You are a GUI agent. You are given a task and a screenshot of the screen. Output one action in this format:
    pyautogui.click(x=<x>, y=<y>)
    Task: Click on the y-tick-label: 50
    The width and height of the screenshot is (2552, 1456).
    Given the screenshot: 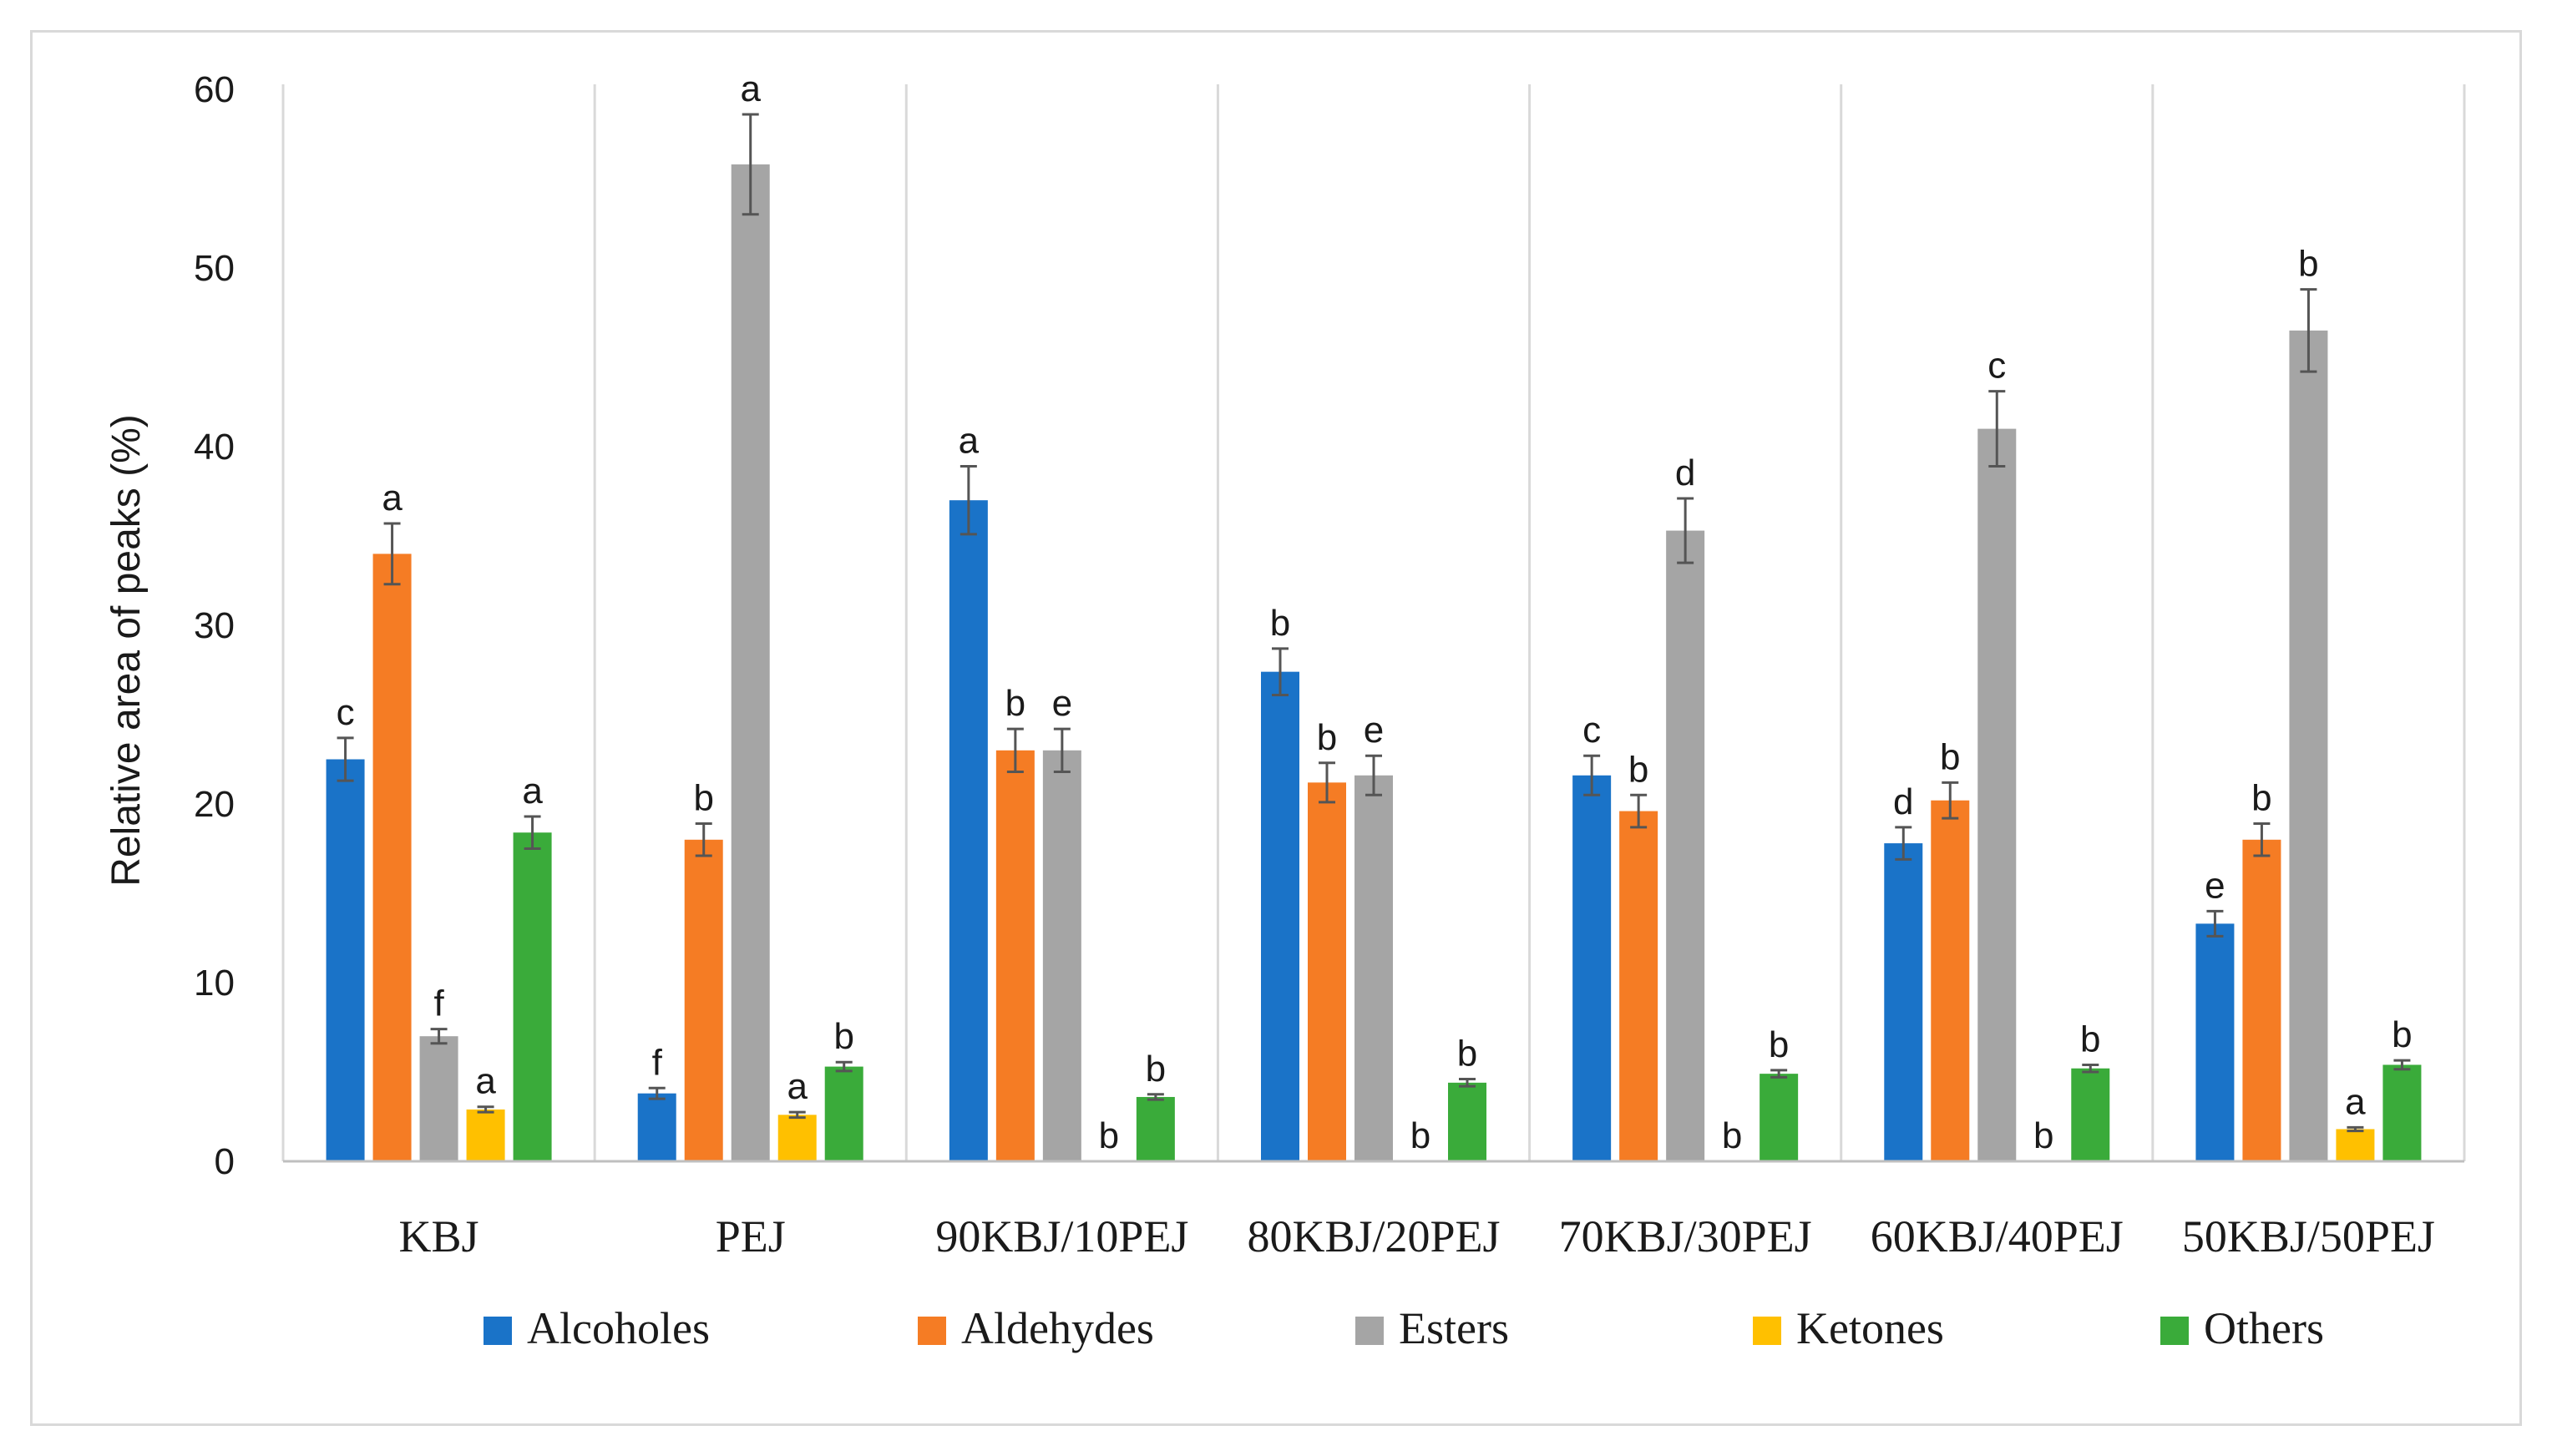 What is the action you would take?
    pyautogui.click(x=215, y=268)
    